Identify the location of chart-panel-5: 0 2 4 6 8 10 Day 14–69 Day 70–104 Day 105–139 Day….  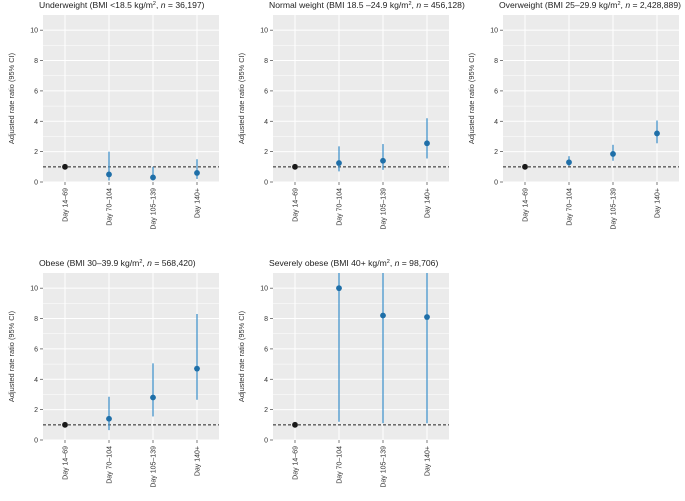
(343, 373).